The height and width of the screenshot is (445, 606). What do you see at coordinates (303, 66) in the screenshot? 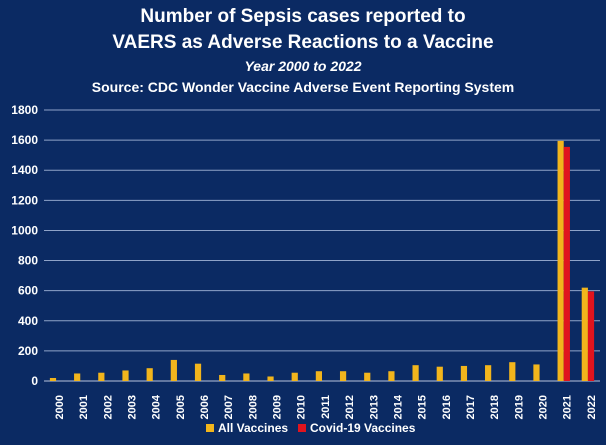
I see `chart-subtitle: Year 2000 to 2022` at bounding box center [303, 66].